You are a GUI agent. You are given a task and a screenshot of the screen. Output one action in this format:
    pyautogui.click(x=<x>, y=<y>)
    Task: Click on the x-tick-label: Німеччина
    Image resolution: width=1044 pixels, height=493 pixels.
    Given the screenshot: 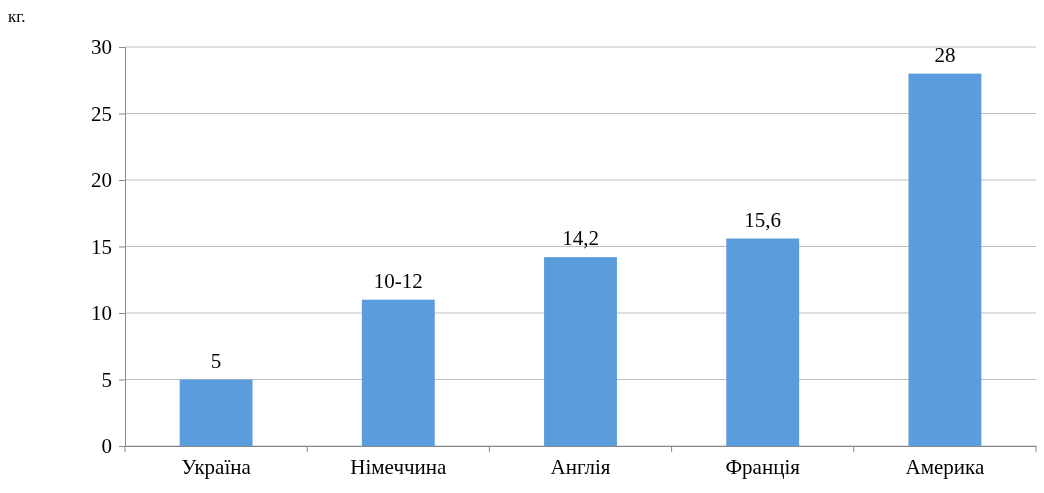 What is the action you would take?
    pyautogui.click(x=398, y=467)
    